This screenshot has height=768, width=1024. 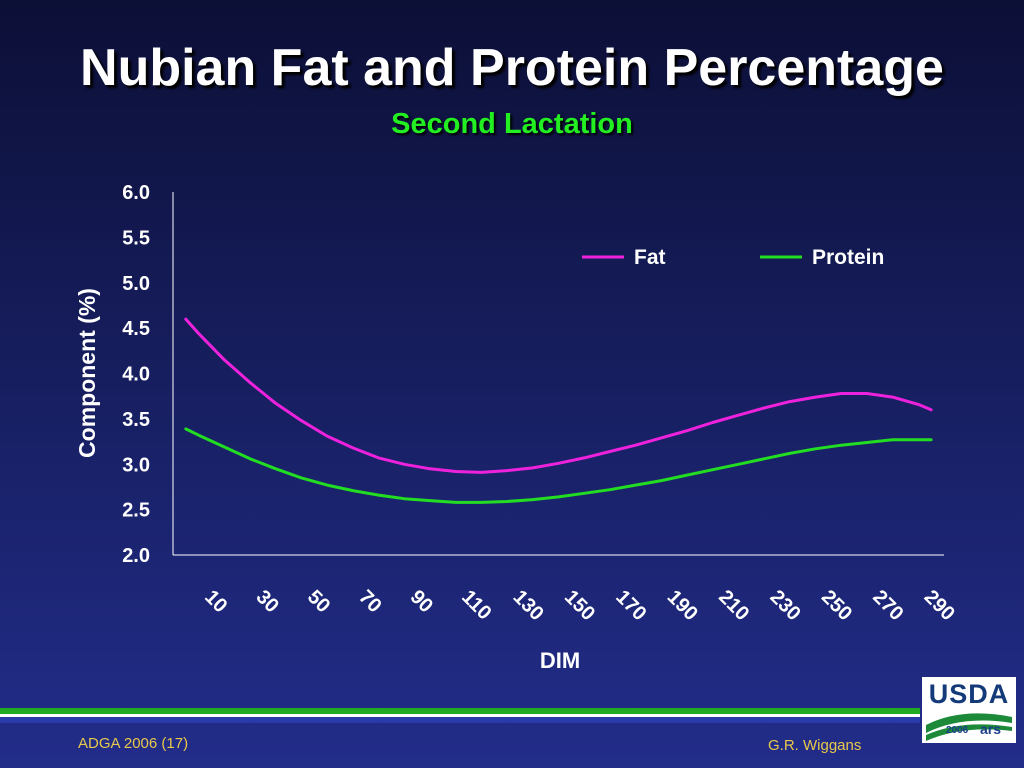 What do you see at coordinates (460, 711) in the screenshot?
I see `footer-stripe-green` at bounding box center [460, 711].